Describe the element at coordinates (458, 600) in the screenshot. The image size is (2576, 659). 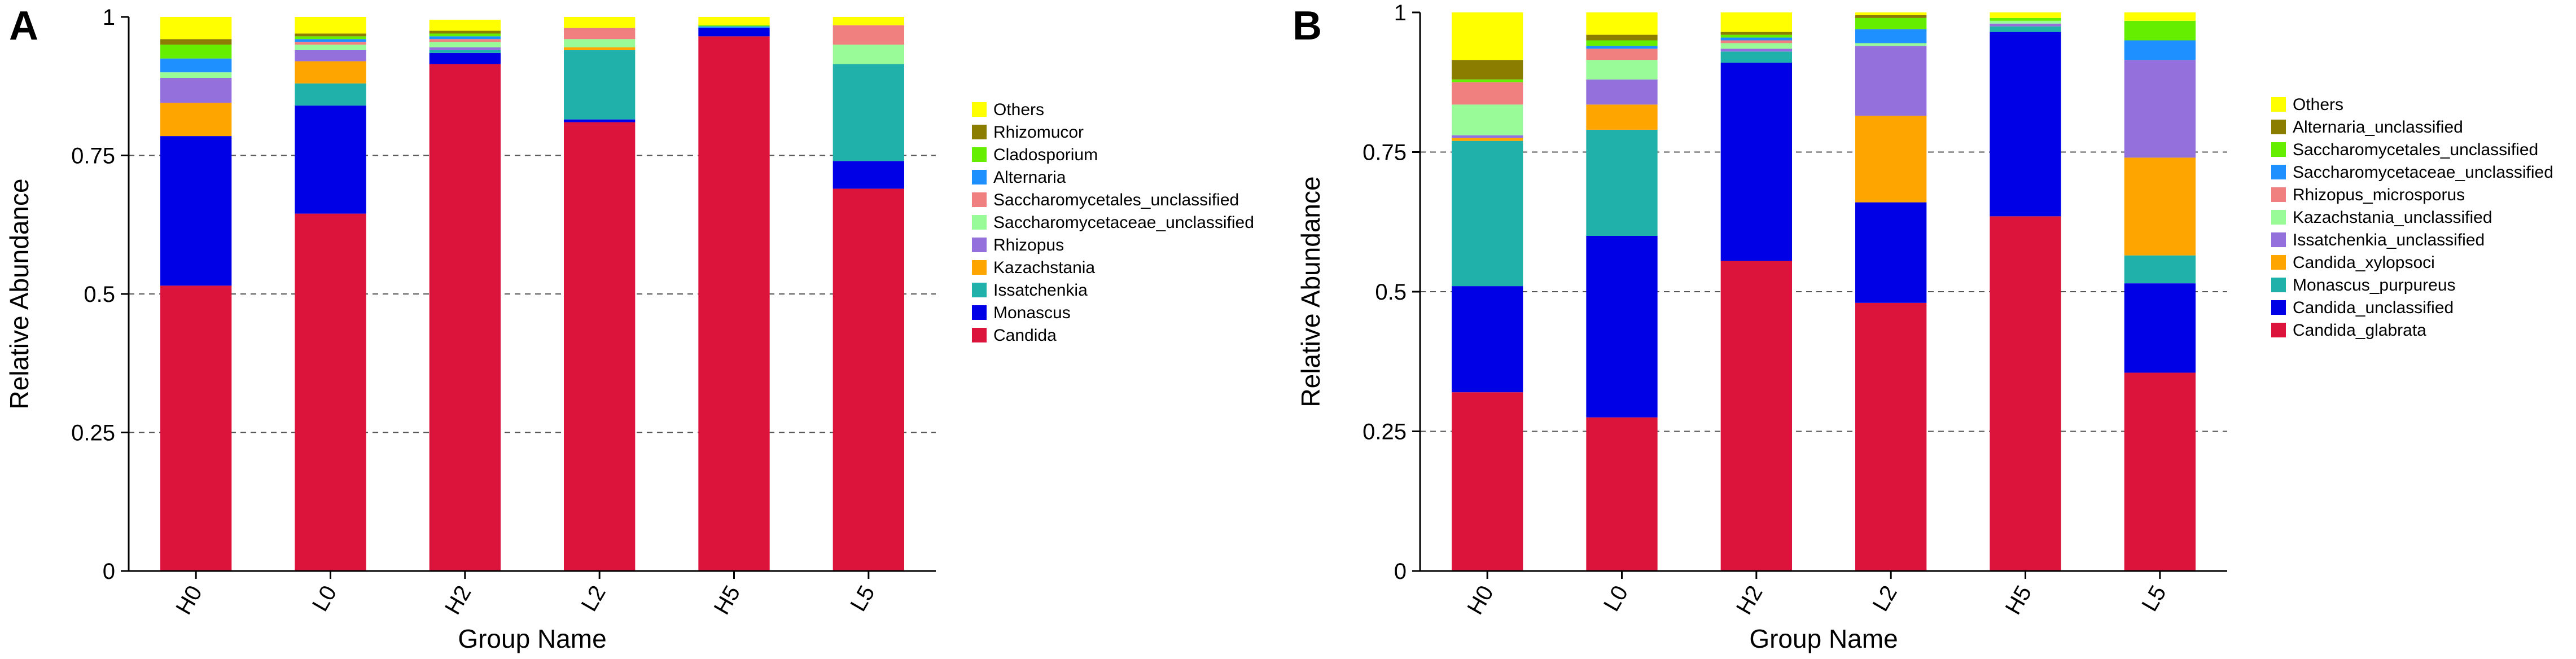
I see `chart-a-x-tick-label: H2` at that location.